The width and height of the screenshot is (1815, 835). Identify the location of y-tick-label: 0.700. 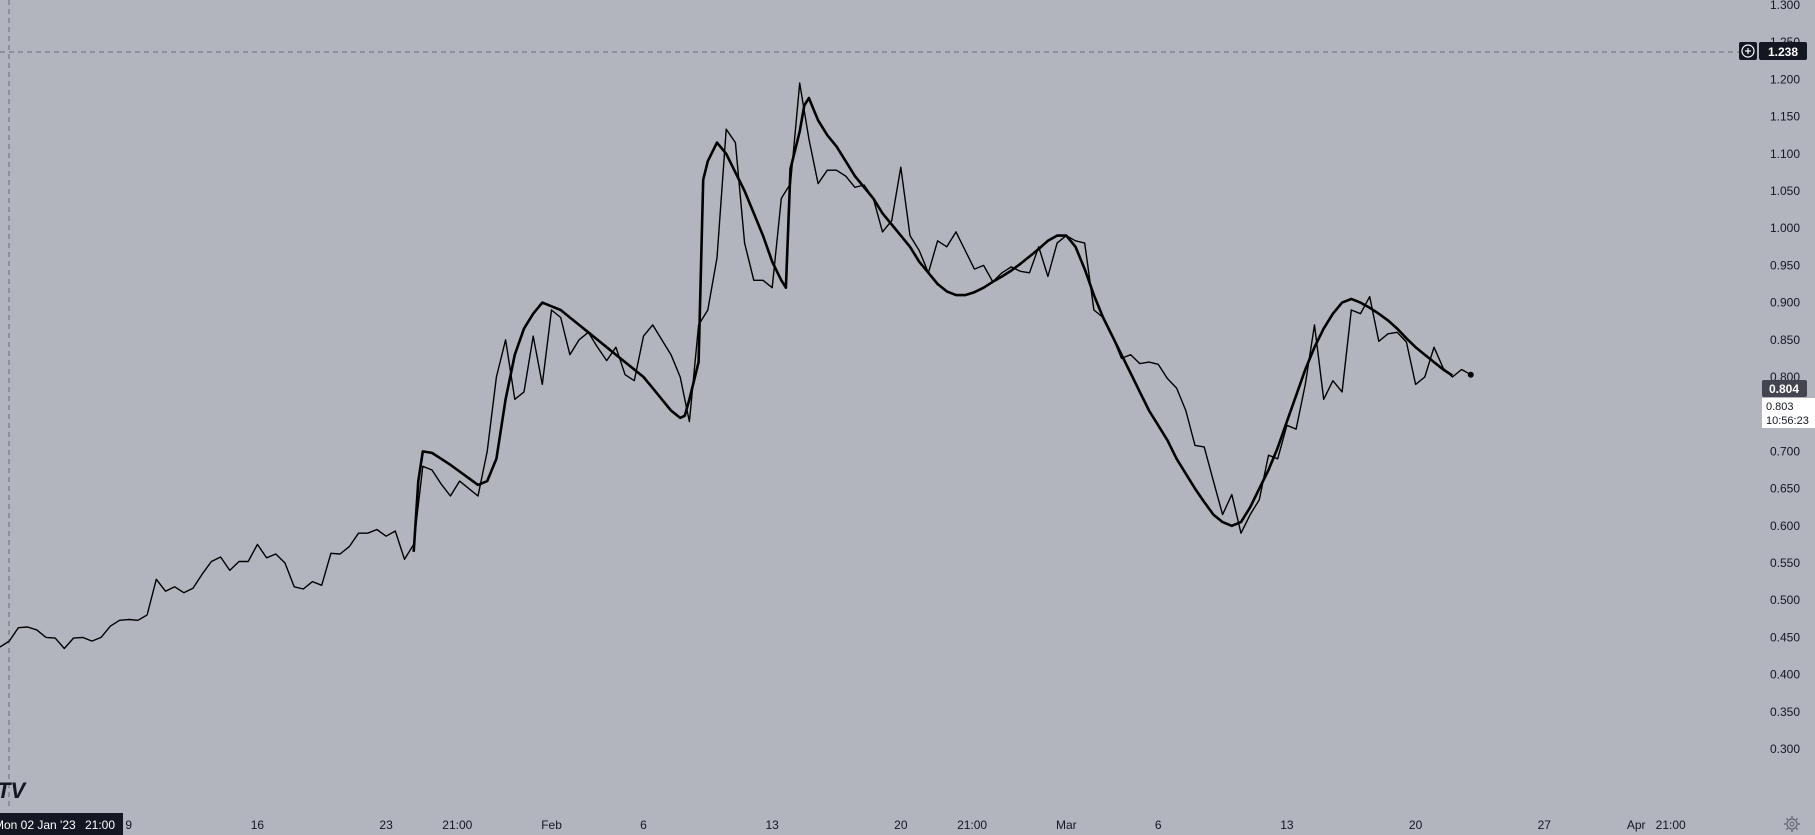
(1785, 451).